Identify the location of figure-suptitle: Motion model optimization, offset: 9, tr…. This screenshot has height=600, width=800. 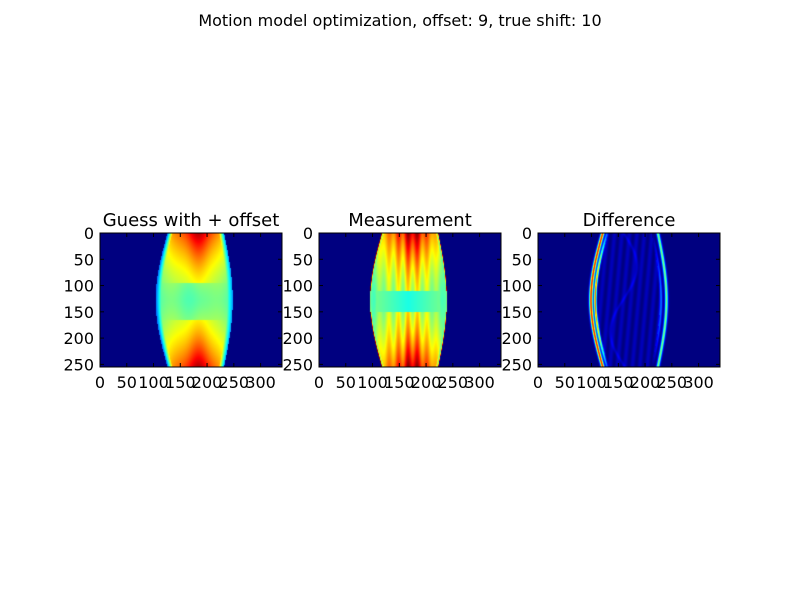
(399, 20).